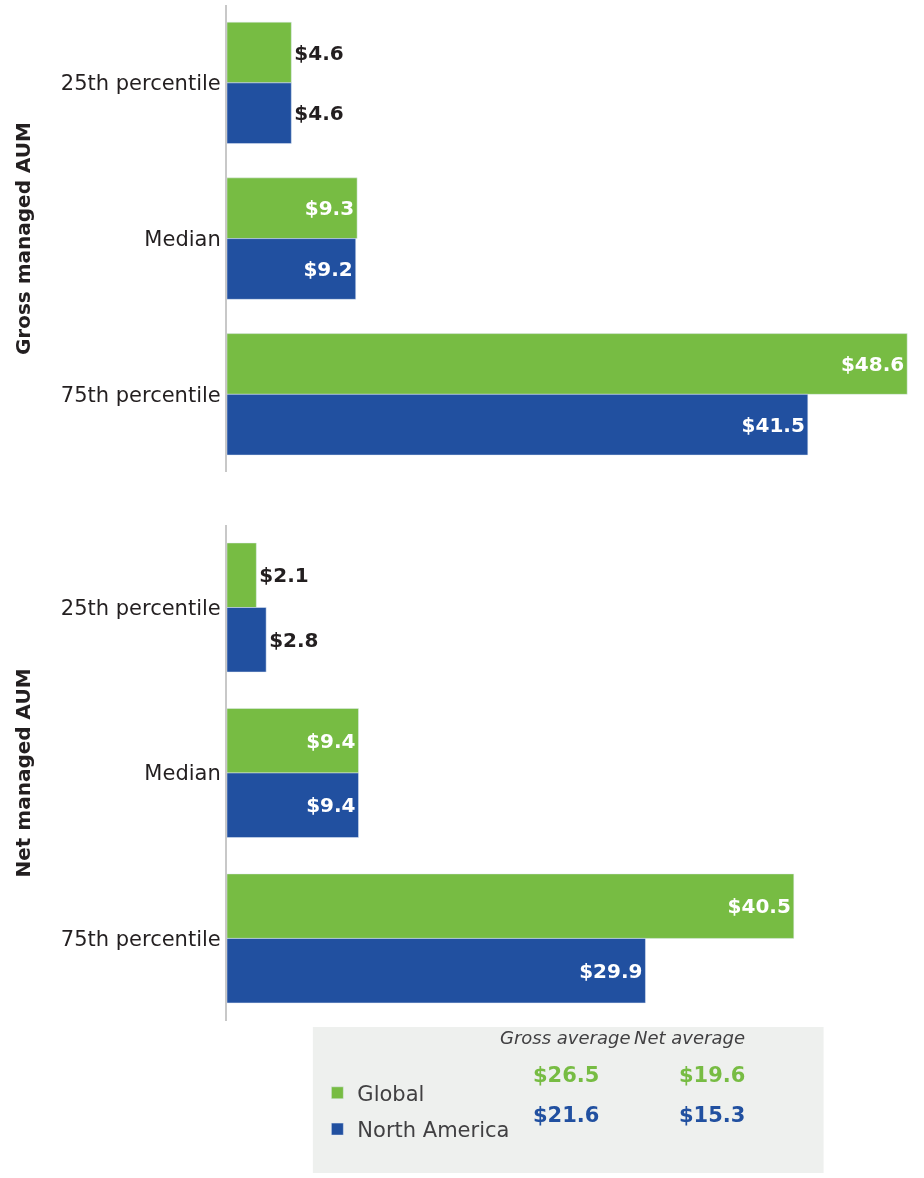 The width and height of the screenshot is (924, 1178). What do you see at coordinates (773, 424) in the screenshot?
I see `data-label: $41.5` at bounding box center [773, 424].